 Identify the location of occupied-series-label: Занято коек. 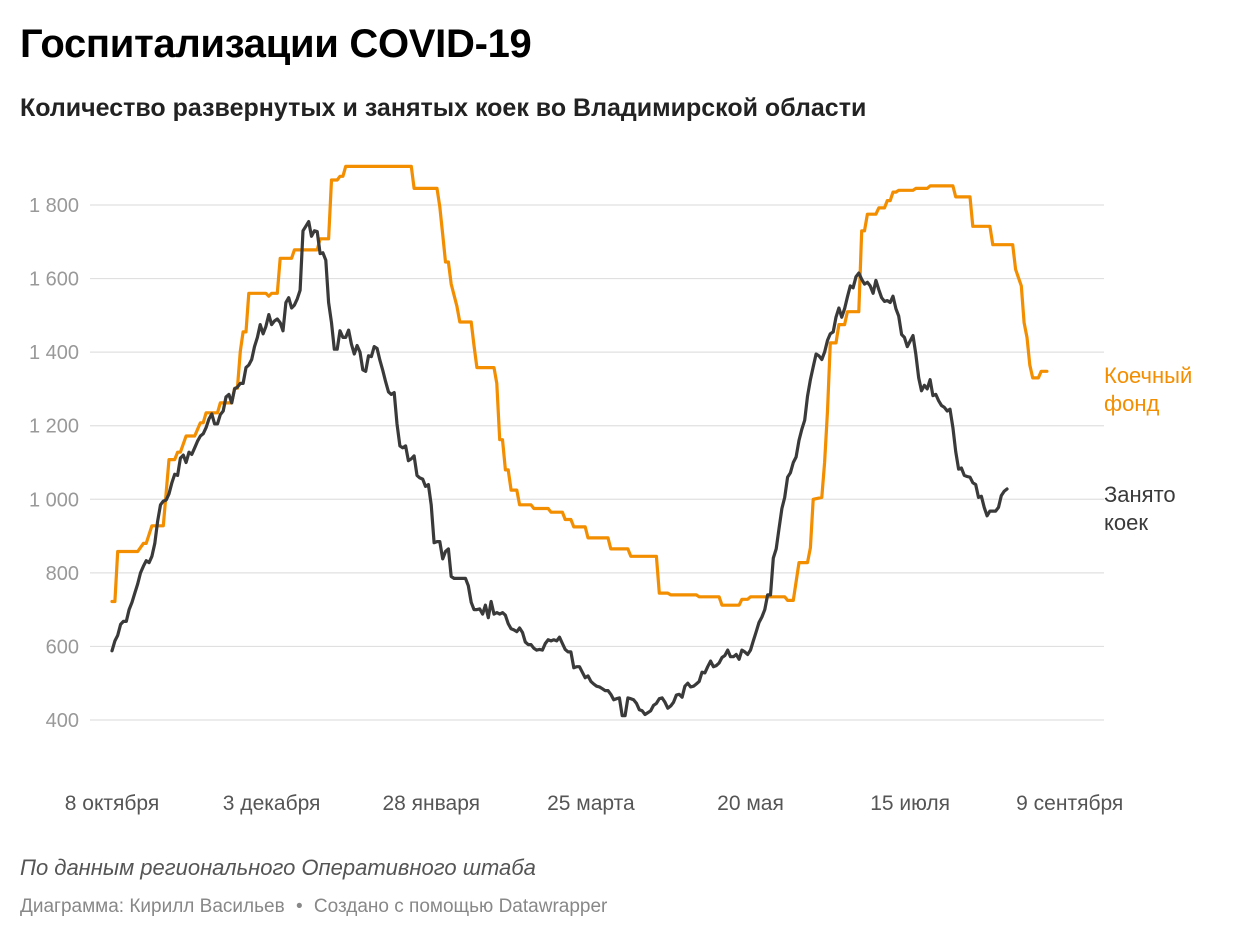
(1140, 508).